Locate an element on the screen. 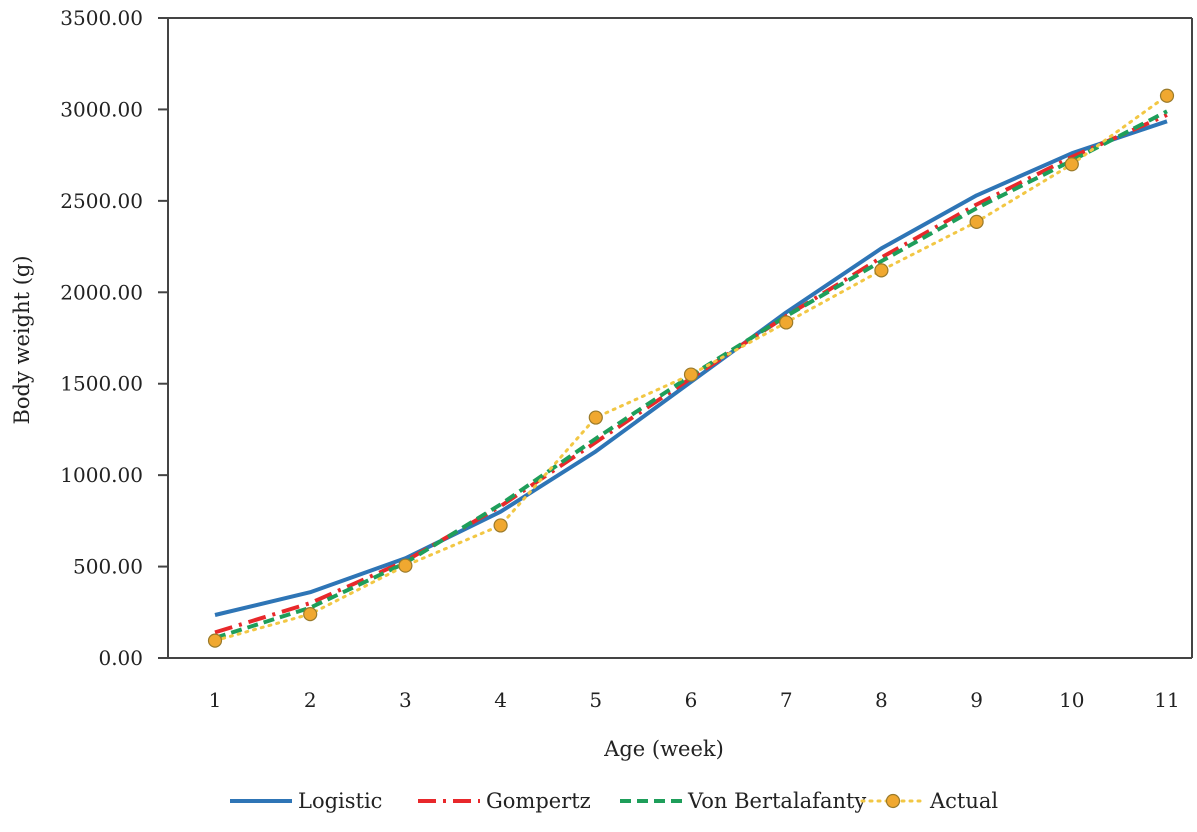 This screenshot has height=832, width=1197. x-tick-label: 11 is located at coordinates (1166, 700).